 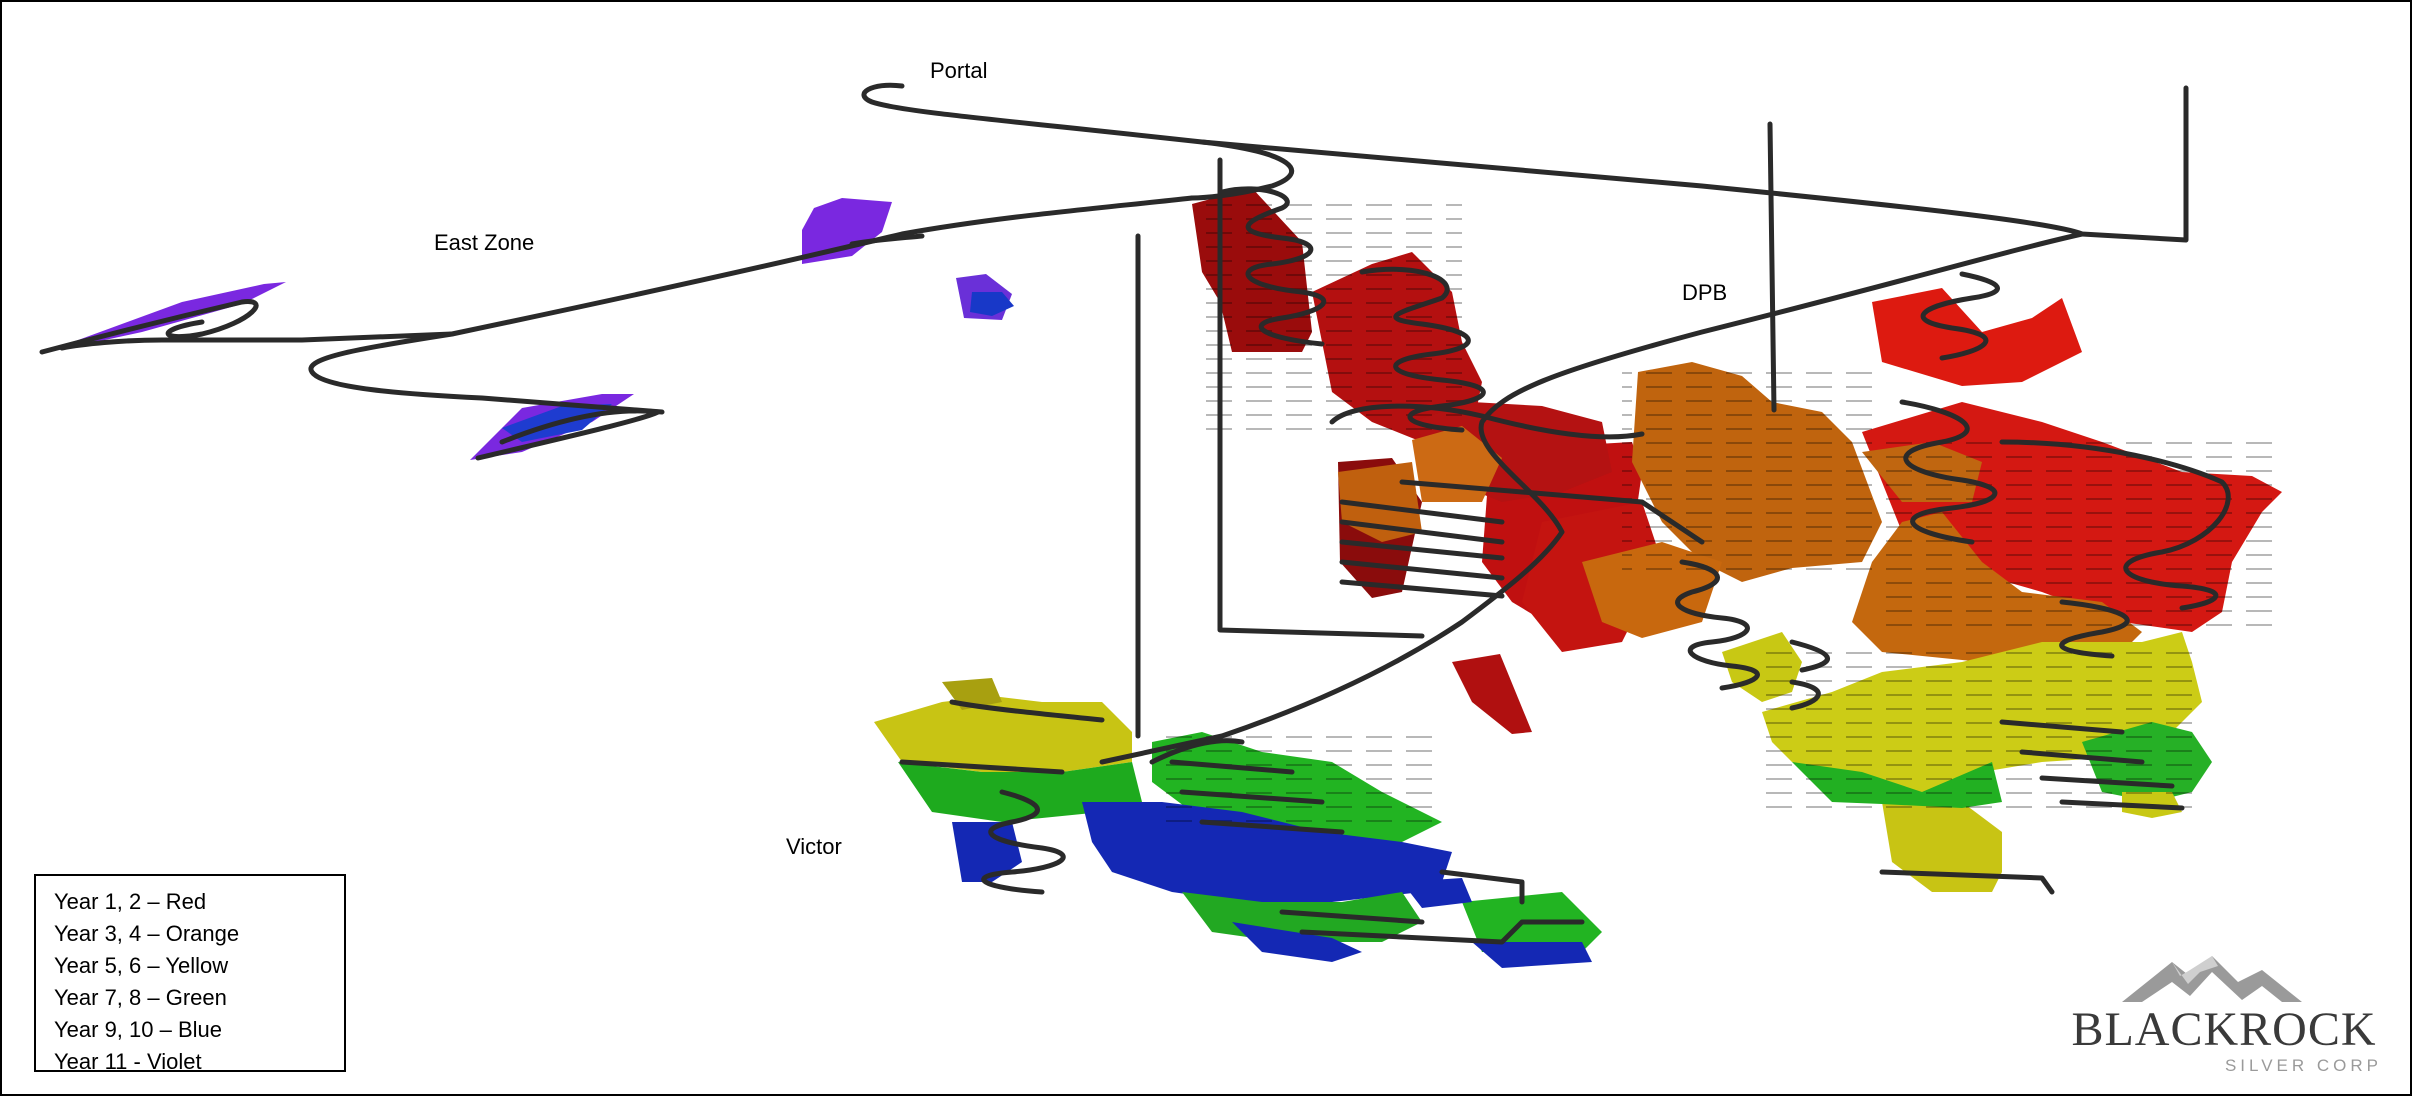 What do you see at coordinates (484, 242) in the screenshot?
I see `label-east-zone: East Zone` at bounding box center [484, 242].